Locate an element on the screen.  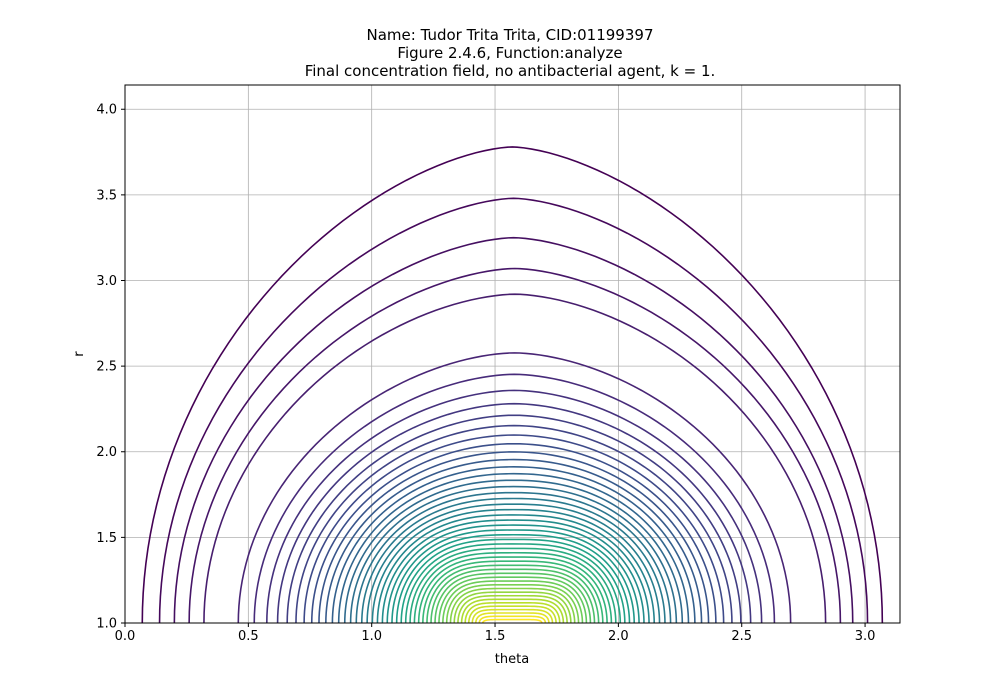
title-line-2: Figure 2.4.6, Function:analyze is located at coordinates (509, 53).